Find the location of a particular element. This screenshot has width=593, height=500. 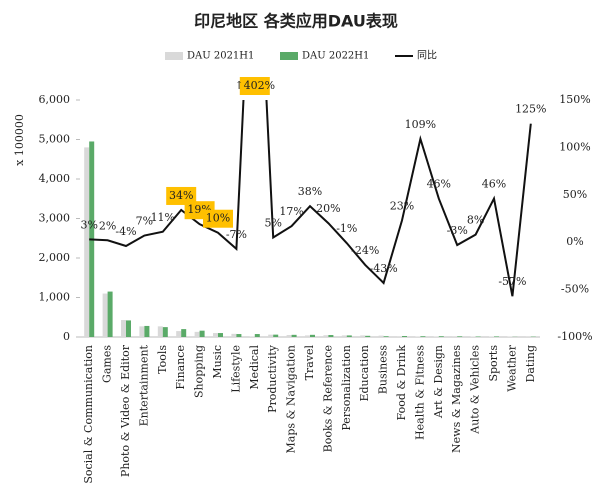

chart-title: 印尼地区 各类应用DAU表现 is located at coordinates (296, 21).